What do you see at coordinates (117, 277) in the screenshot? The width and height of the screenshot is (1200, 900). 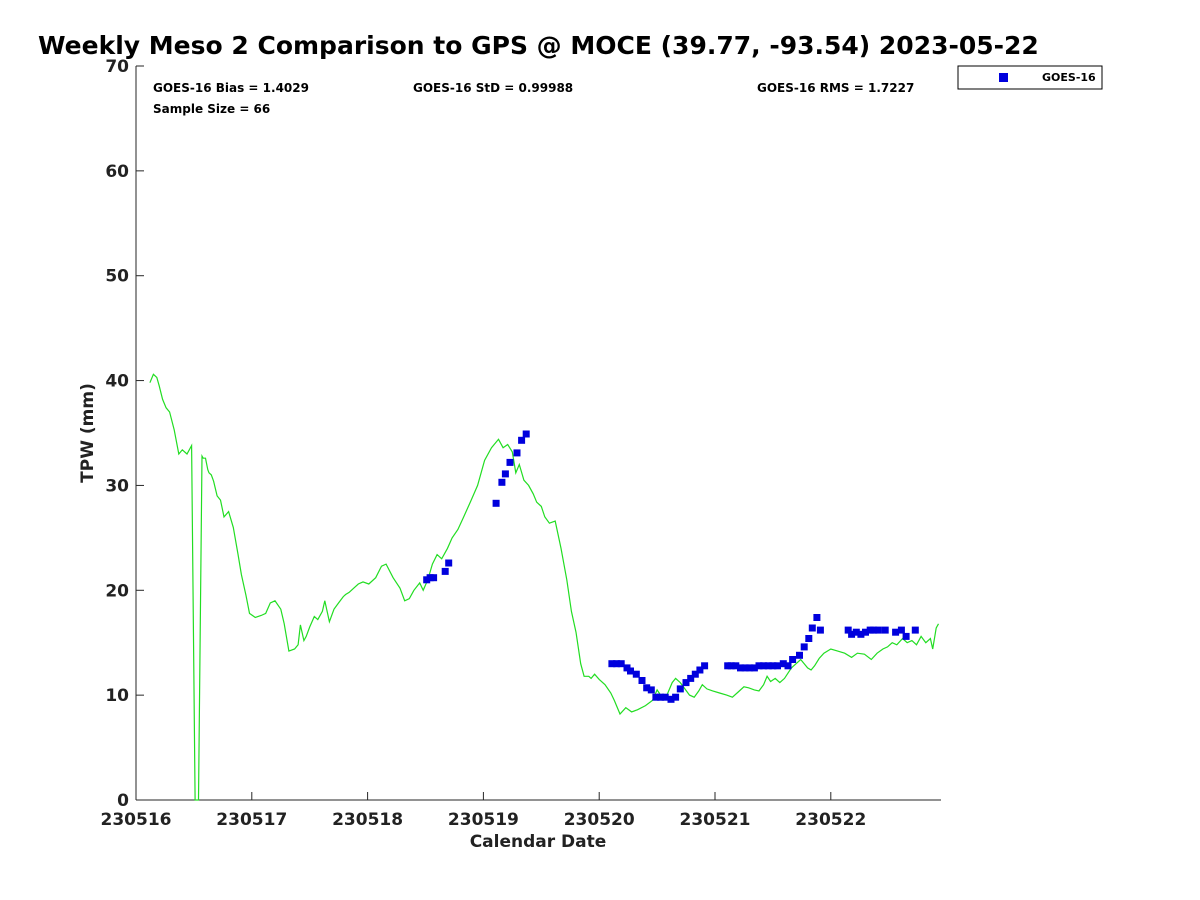 I see `y-tick-label: 50` at bounding box center [117, 277].